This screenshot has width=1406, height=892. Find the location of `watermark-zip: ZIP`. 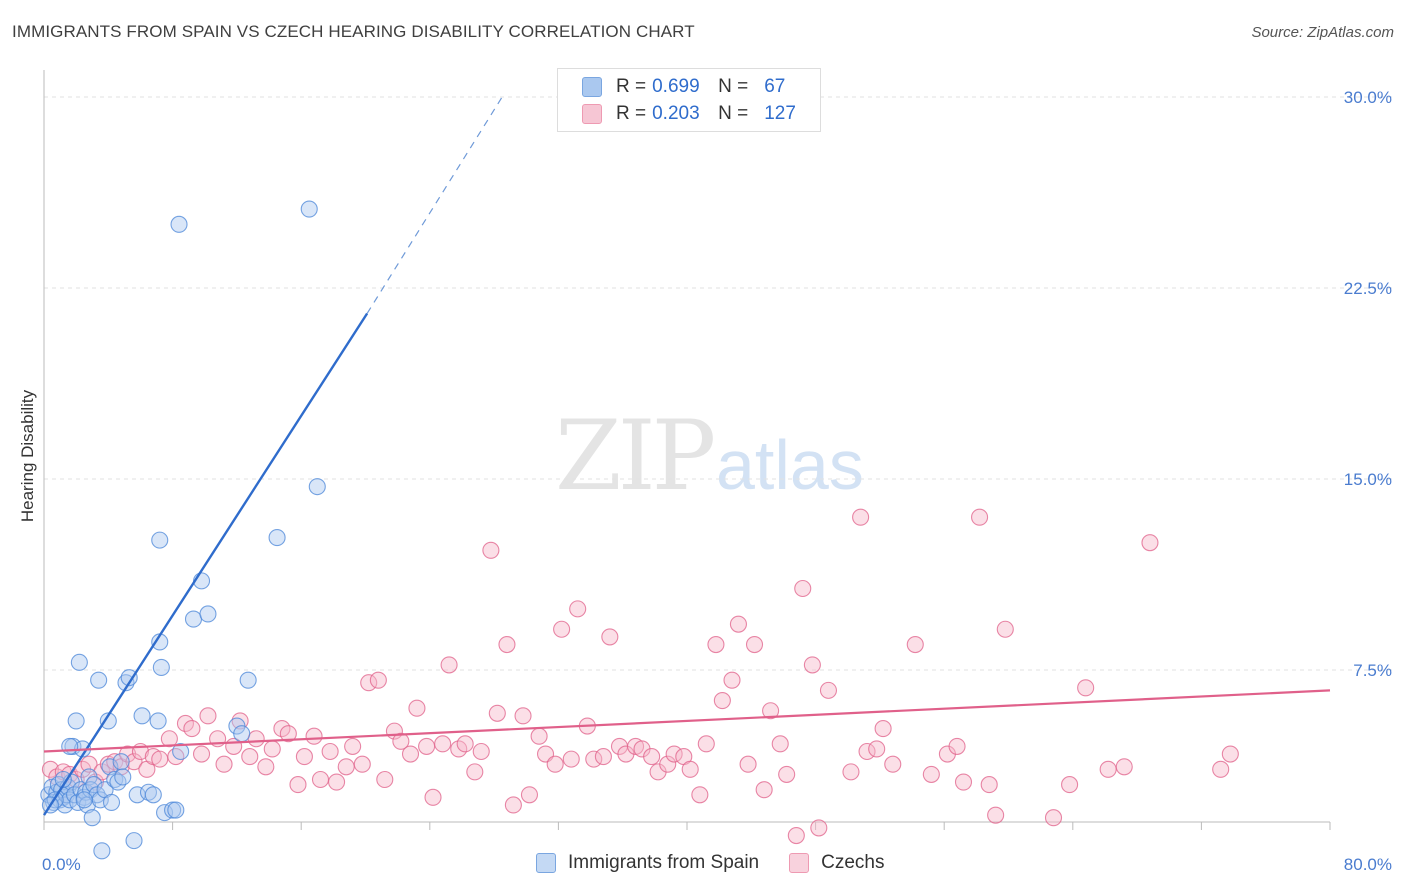

watermark-zip: ZIP is located at coordinates (635, 456).